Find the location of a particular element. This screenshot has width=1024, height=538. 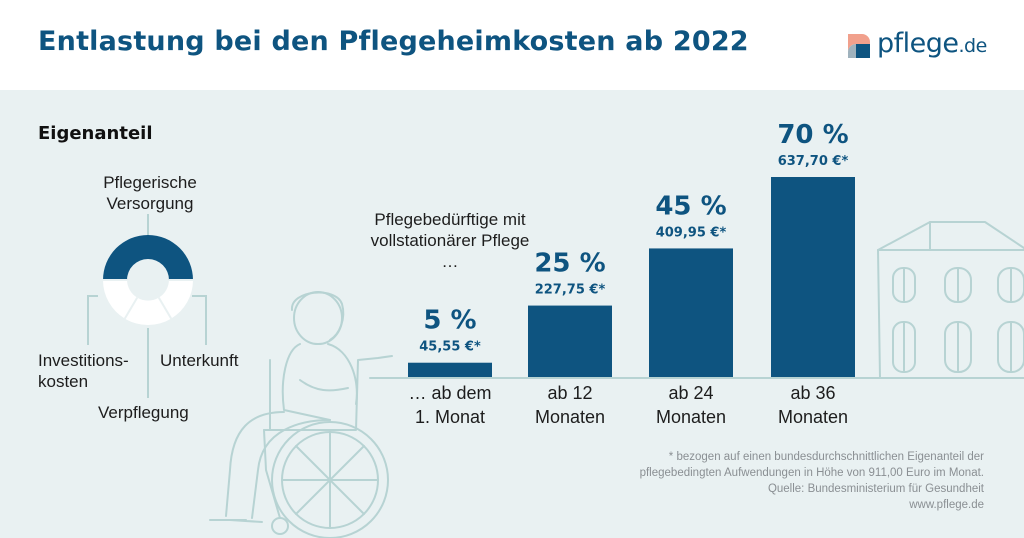

donut-label-unterkunft: Unterkunft is located at coordinates (199, 360).